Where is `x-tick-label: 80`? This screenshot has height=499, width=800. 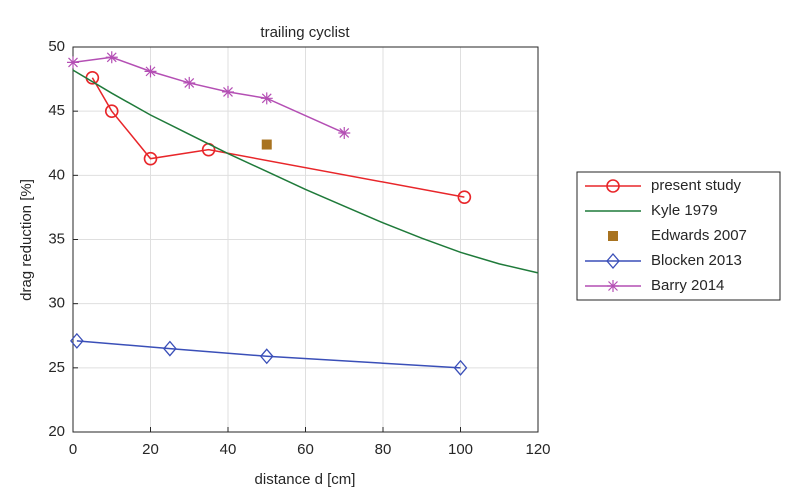
x-tick-label: 80 is located at coordinates (383, 449).